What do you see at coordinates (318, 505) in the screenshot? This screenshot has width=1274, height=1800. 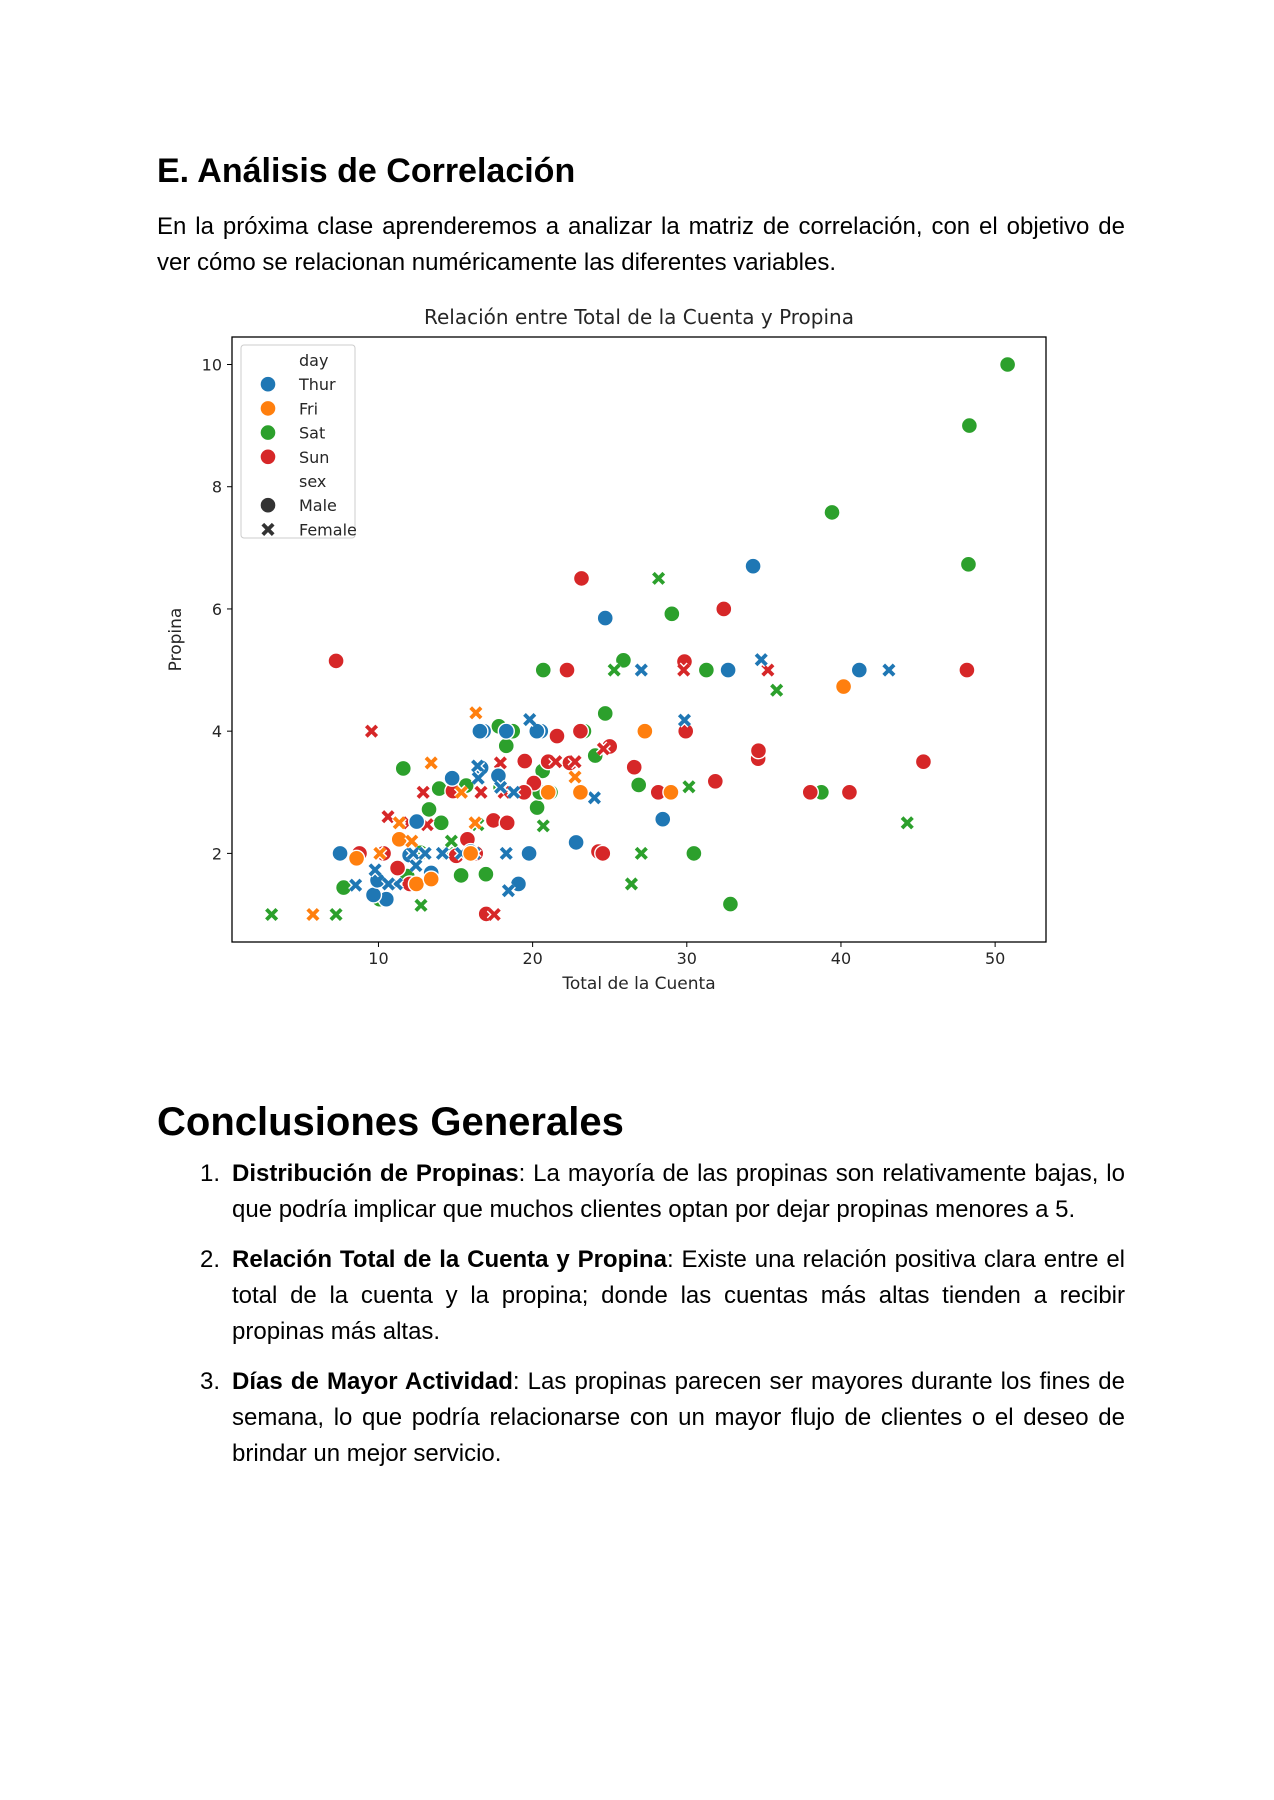 I see `legend-label-male: Male` at bounding box center [318, 505].